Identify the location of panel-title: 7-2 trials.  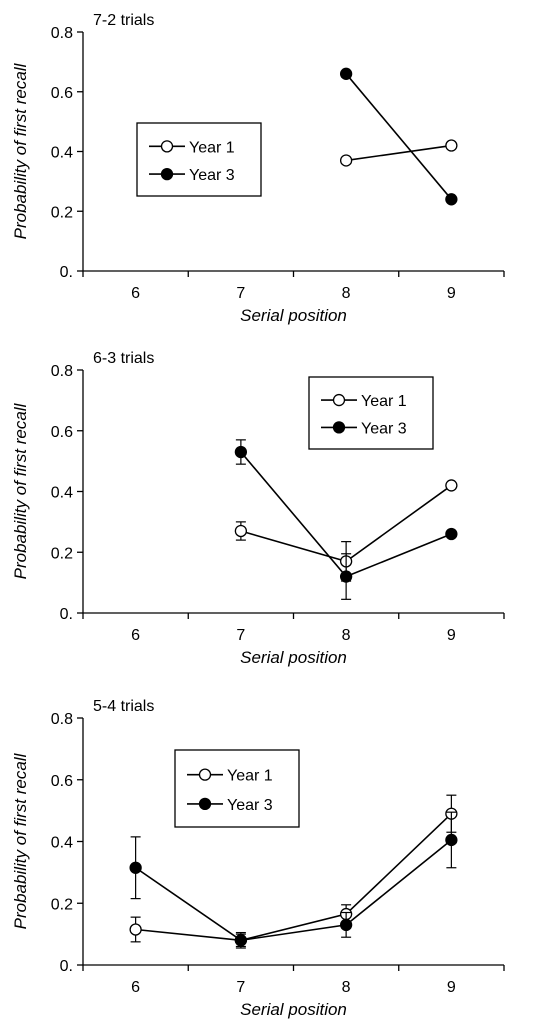
(123, 20).